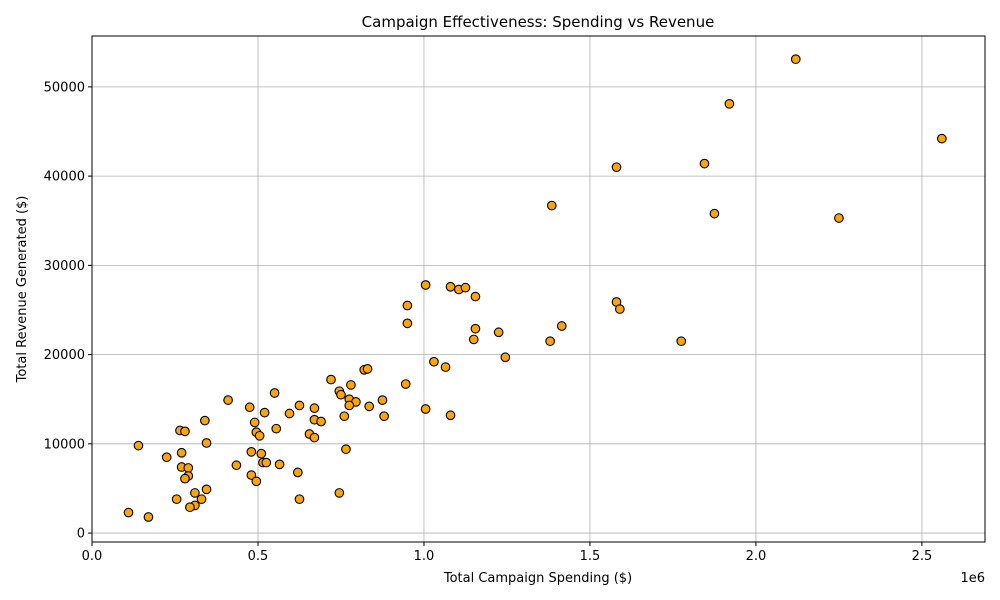  What do you see at coordinates (92, 556) in the screenshot?
I see `x-tick-label: 0.0` at bounding box center [92, 556].